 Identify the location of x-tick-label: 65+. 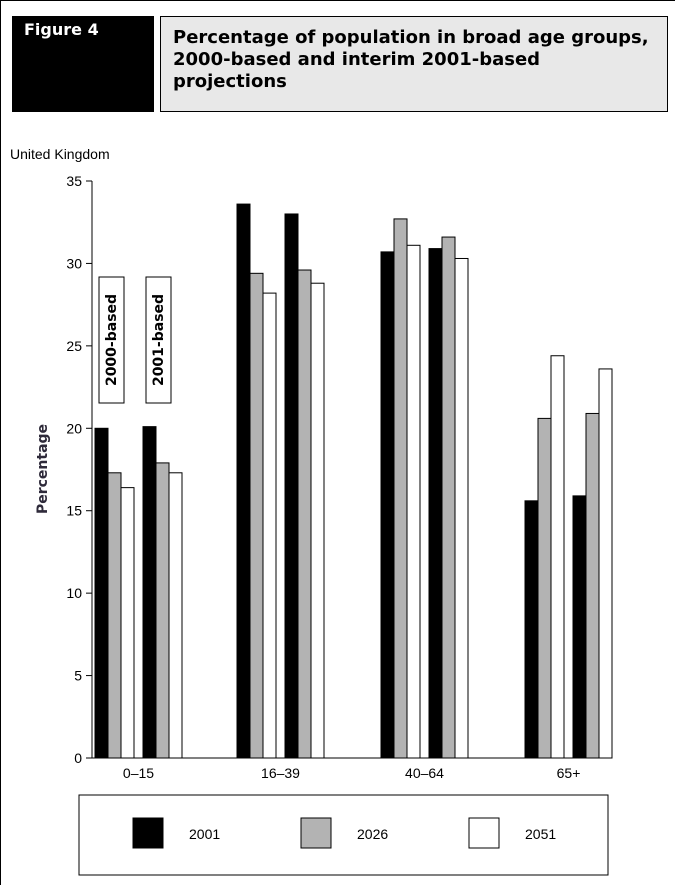
(569, 773).